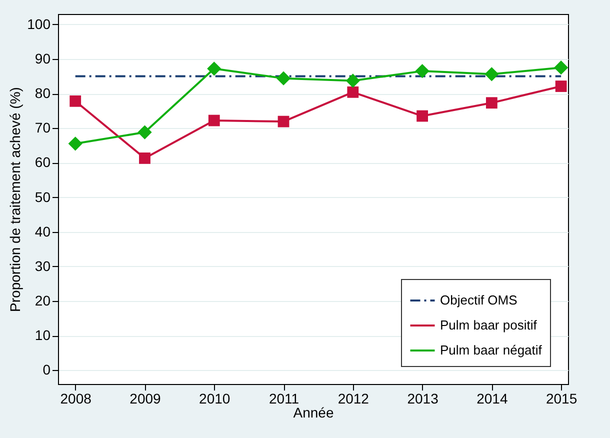  Describe the element at coordinates (479, 300) in the screenshot. I see `legend-label: Objectif OMS` at that location.